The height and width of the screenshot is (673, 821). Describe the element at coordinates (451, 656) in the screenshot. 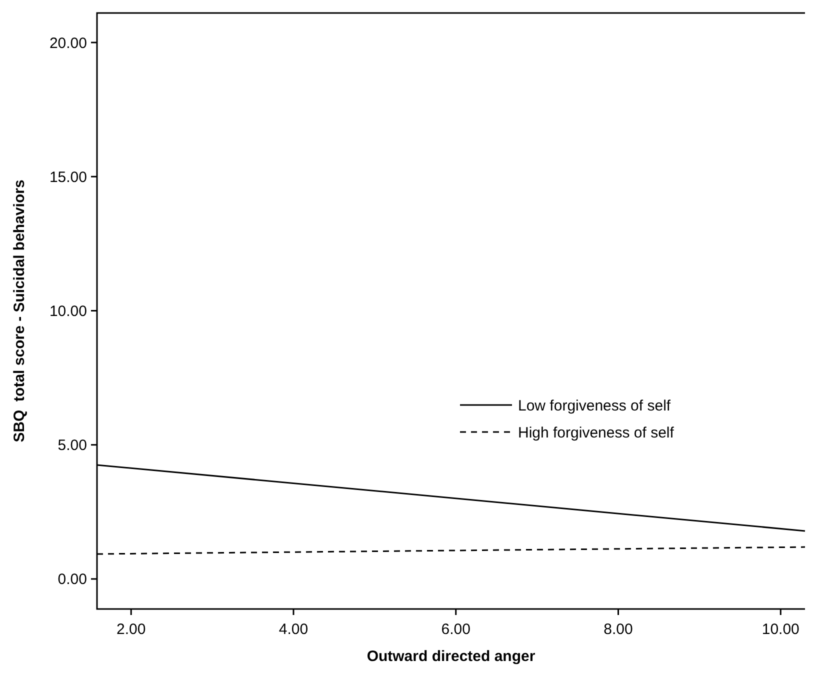

I see `x-axis-title: Outward directed anger` at that location.